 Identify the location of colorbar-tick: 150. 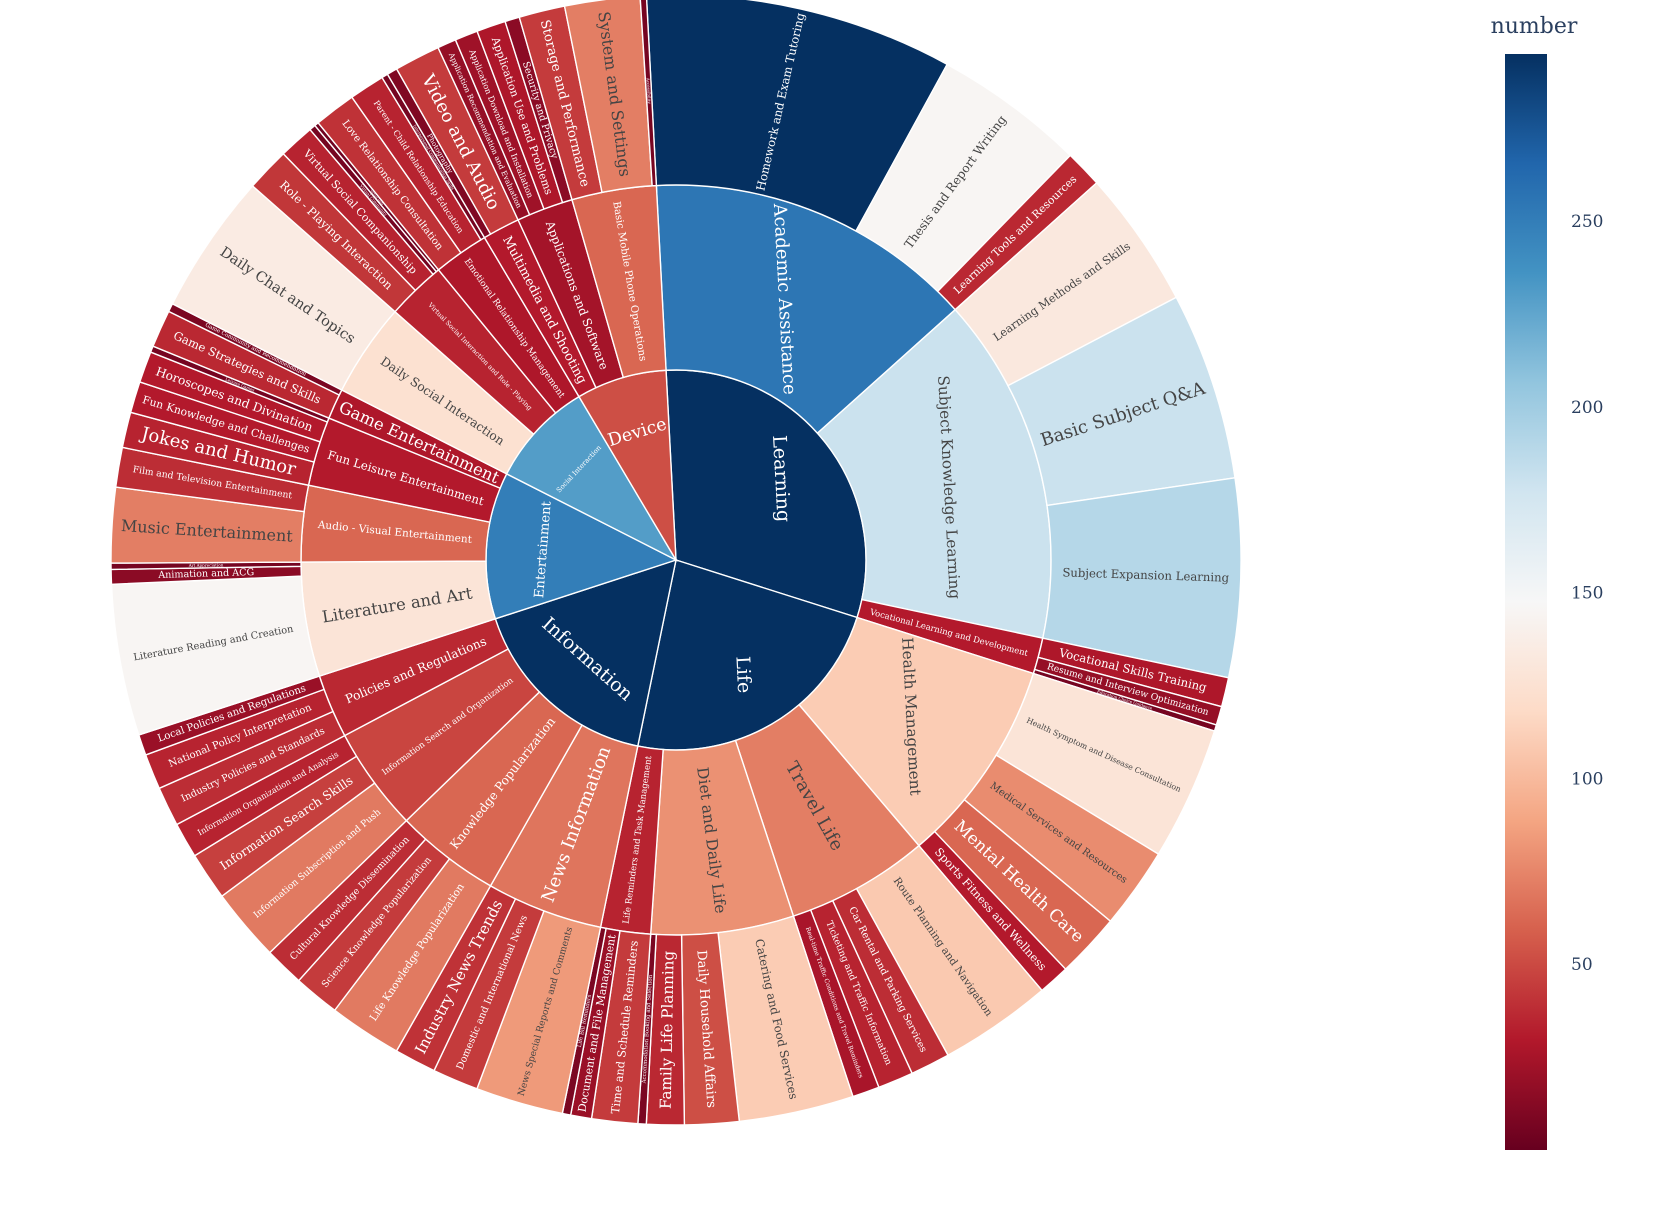
(1587, 594).